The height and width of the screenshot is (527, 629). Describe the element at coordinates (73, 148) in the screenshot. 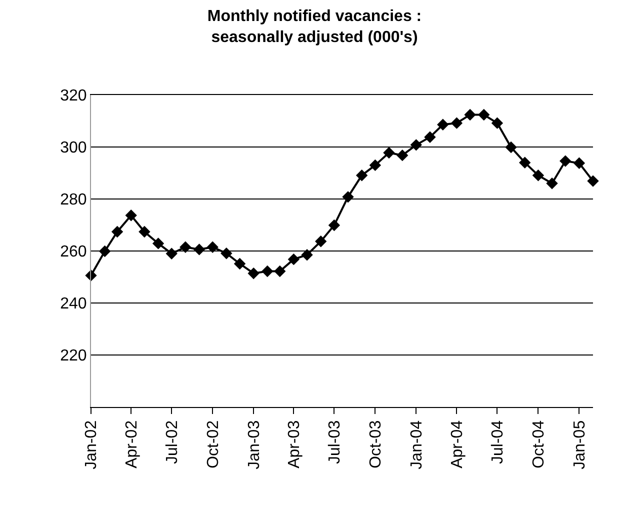

I see `y-tick-label: 300` at that location.